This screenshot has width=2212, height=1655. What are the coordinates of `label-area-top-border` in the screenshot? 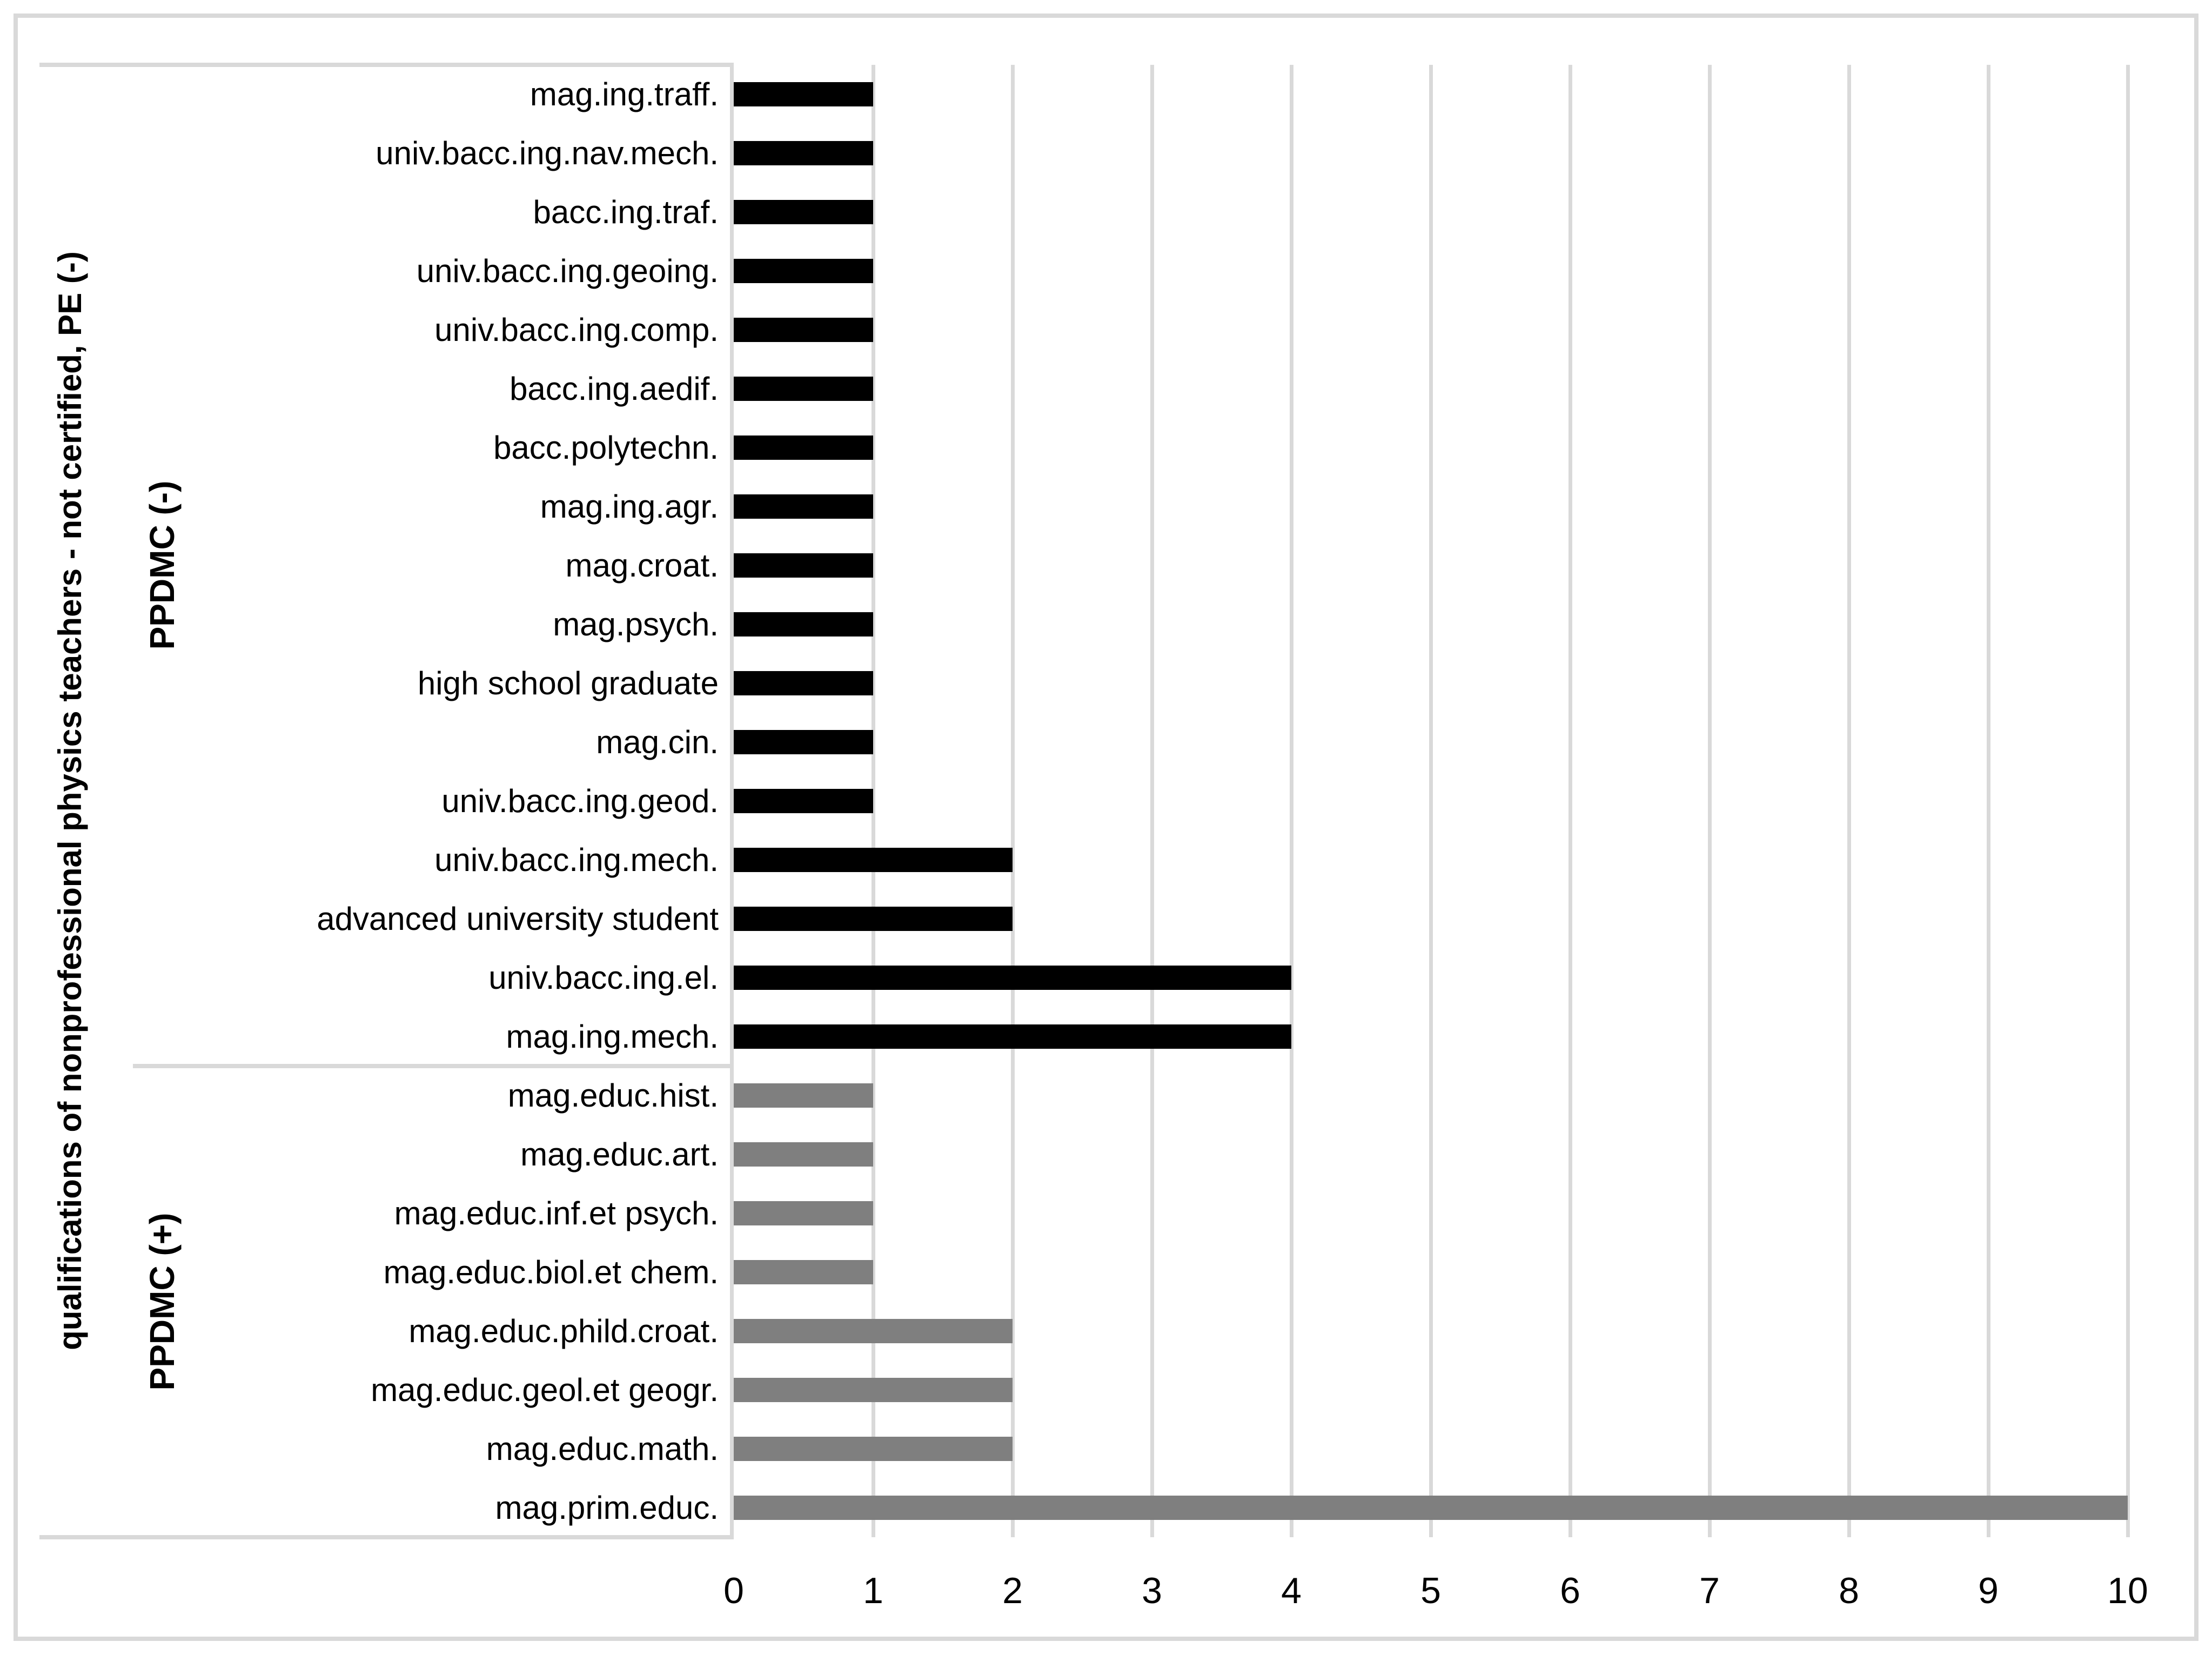 It's located at (387, 65).